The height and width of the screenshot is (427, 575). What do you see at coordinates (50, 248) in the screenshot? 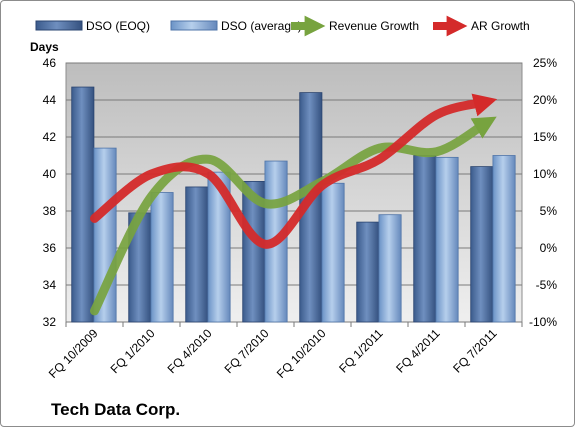
I see `y-tick-label: 36` at bounding box center [50, 248].